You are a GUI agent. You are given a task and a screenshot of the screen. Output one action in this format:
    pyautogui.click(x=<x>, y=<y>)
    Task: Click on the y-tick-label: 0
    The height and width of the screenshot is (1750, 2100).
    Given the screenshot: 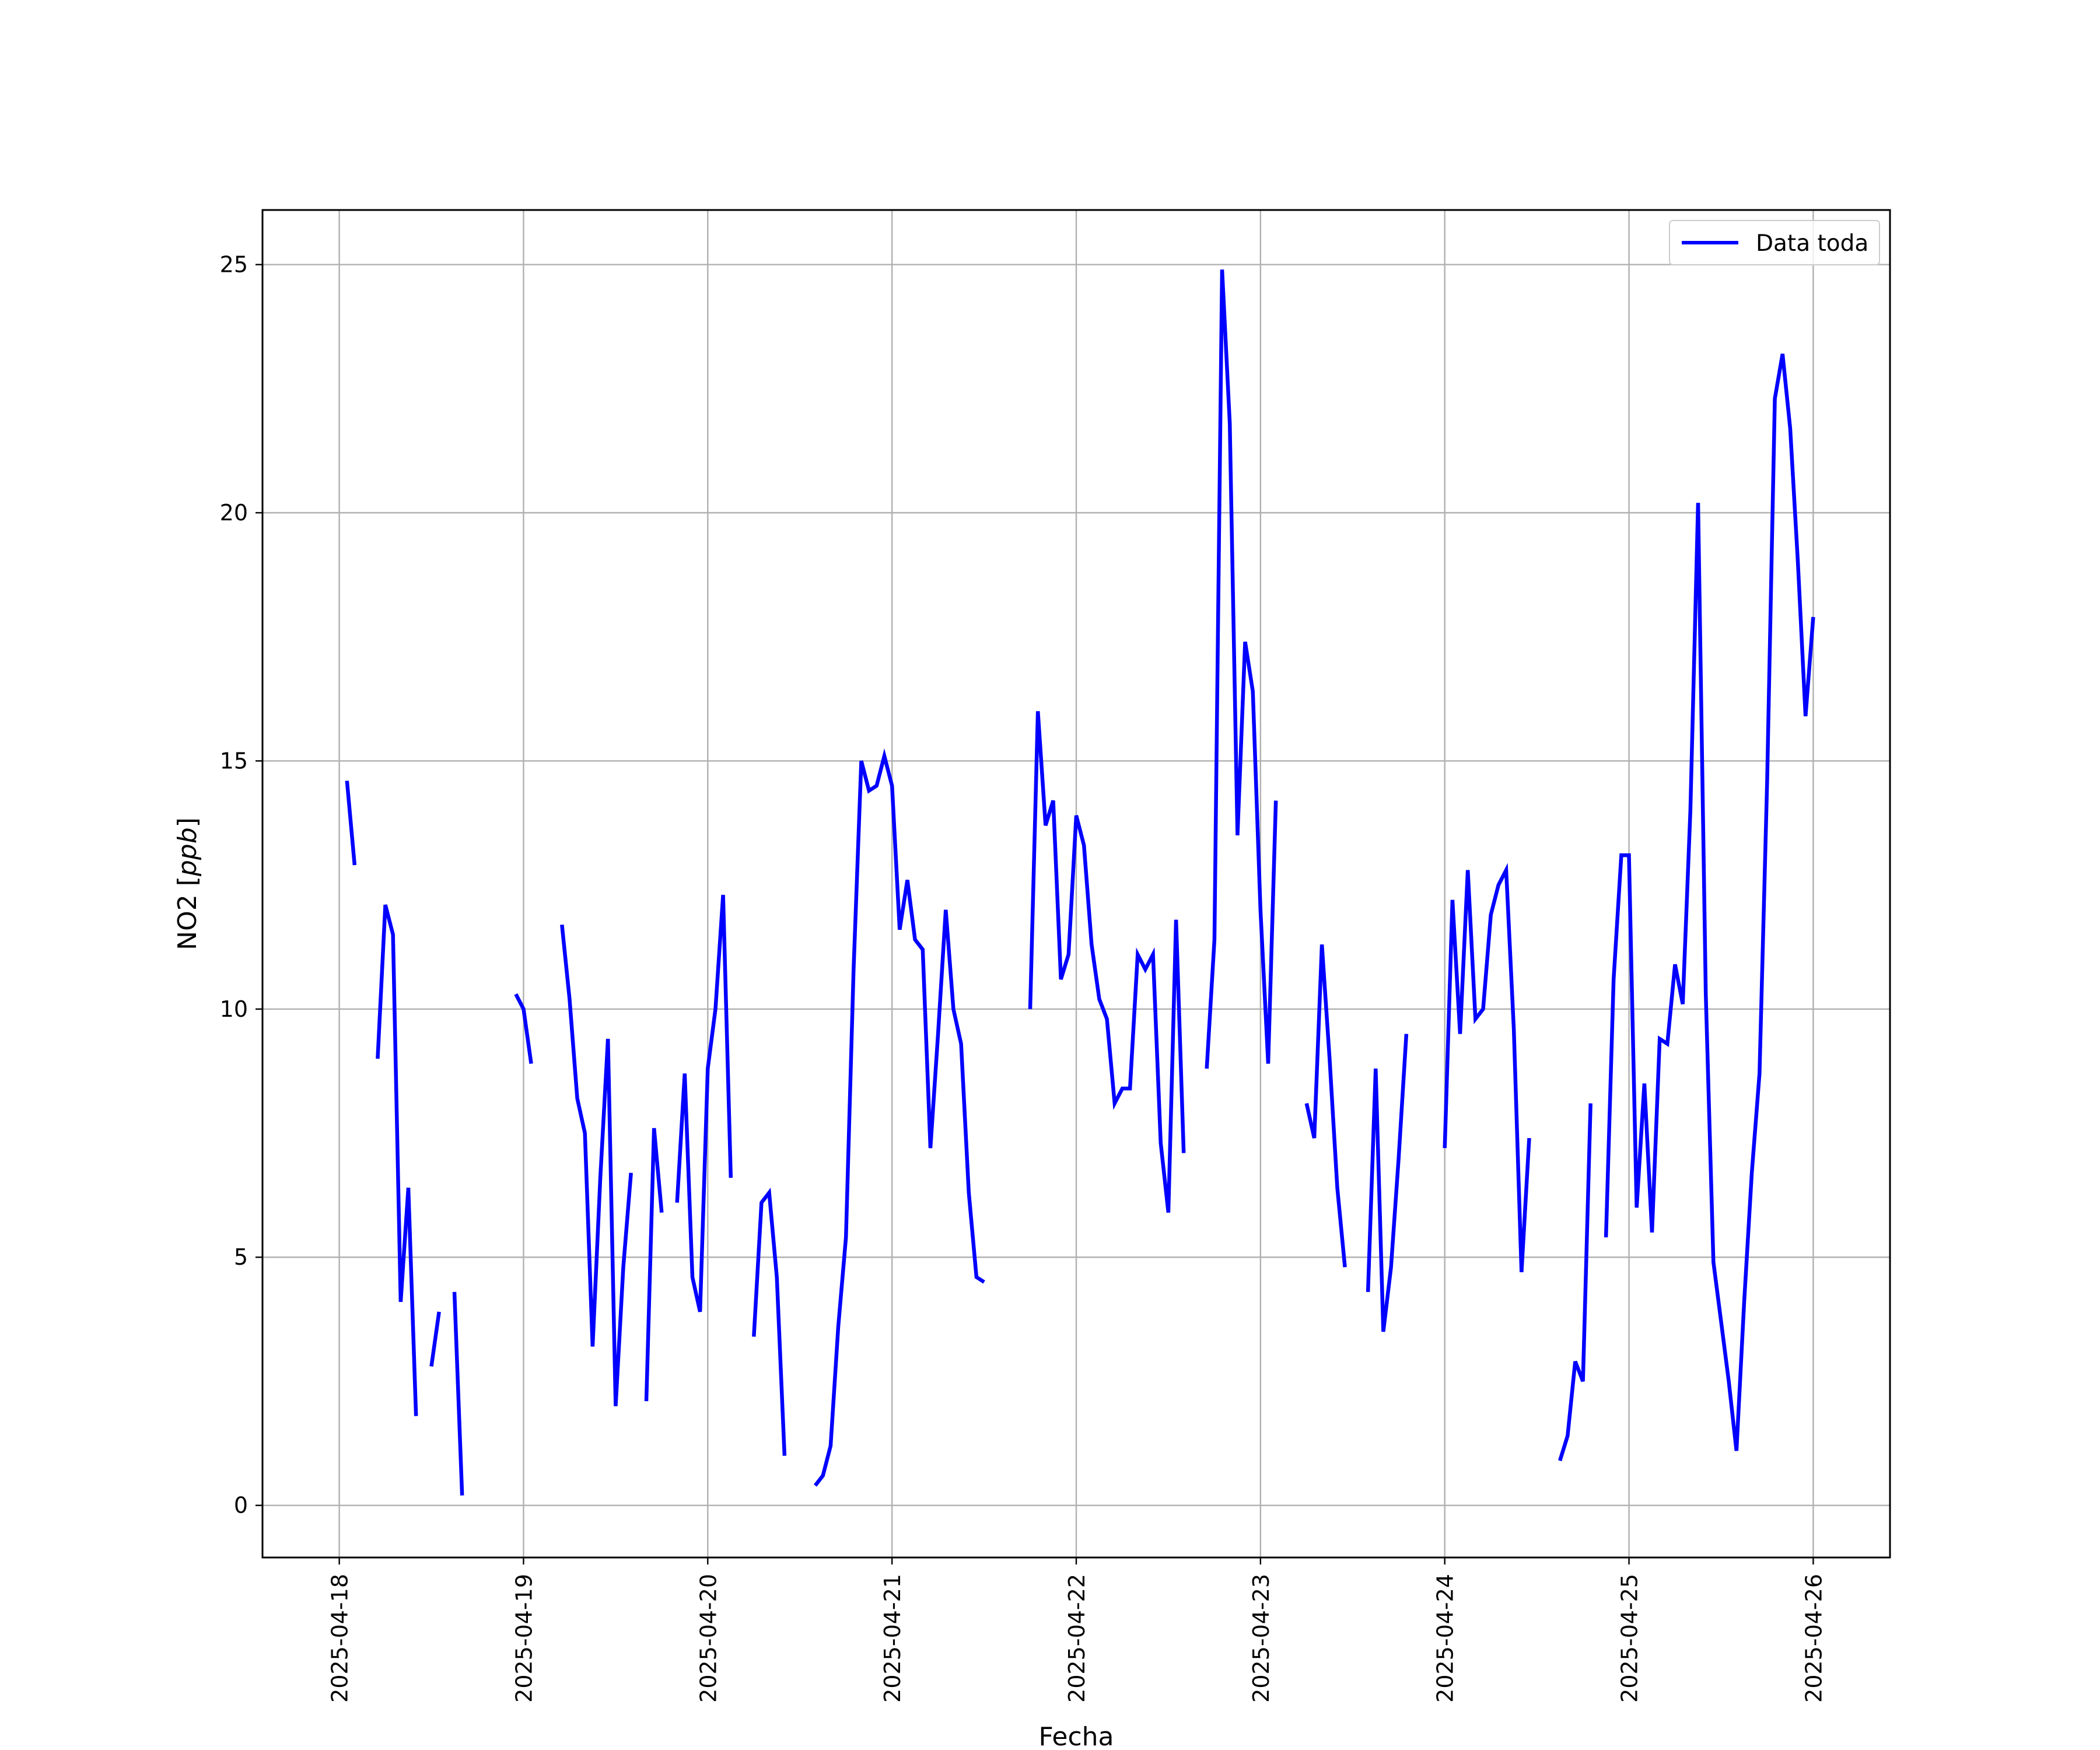 What is the action you would take?
    pyautogui.click(x=241, y=1505)
    